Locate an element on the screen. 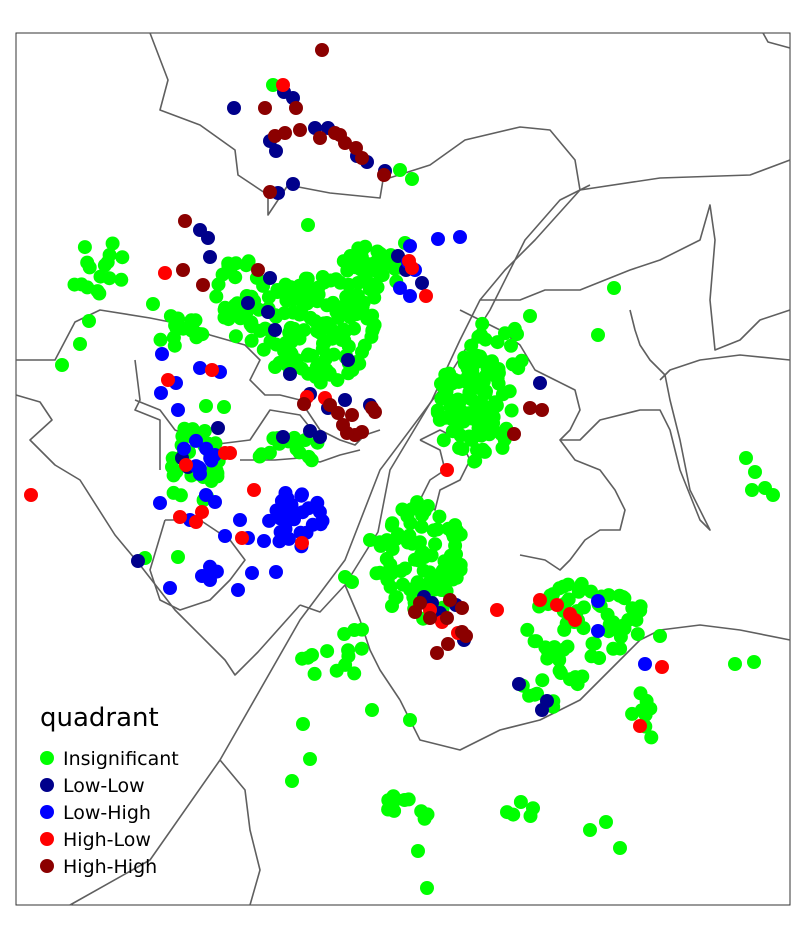 The width and height of the screenshot is (806, 940). boundary-south-river-edge is located at coordinates (240, 832).